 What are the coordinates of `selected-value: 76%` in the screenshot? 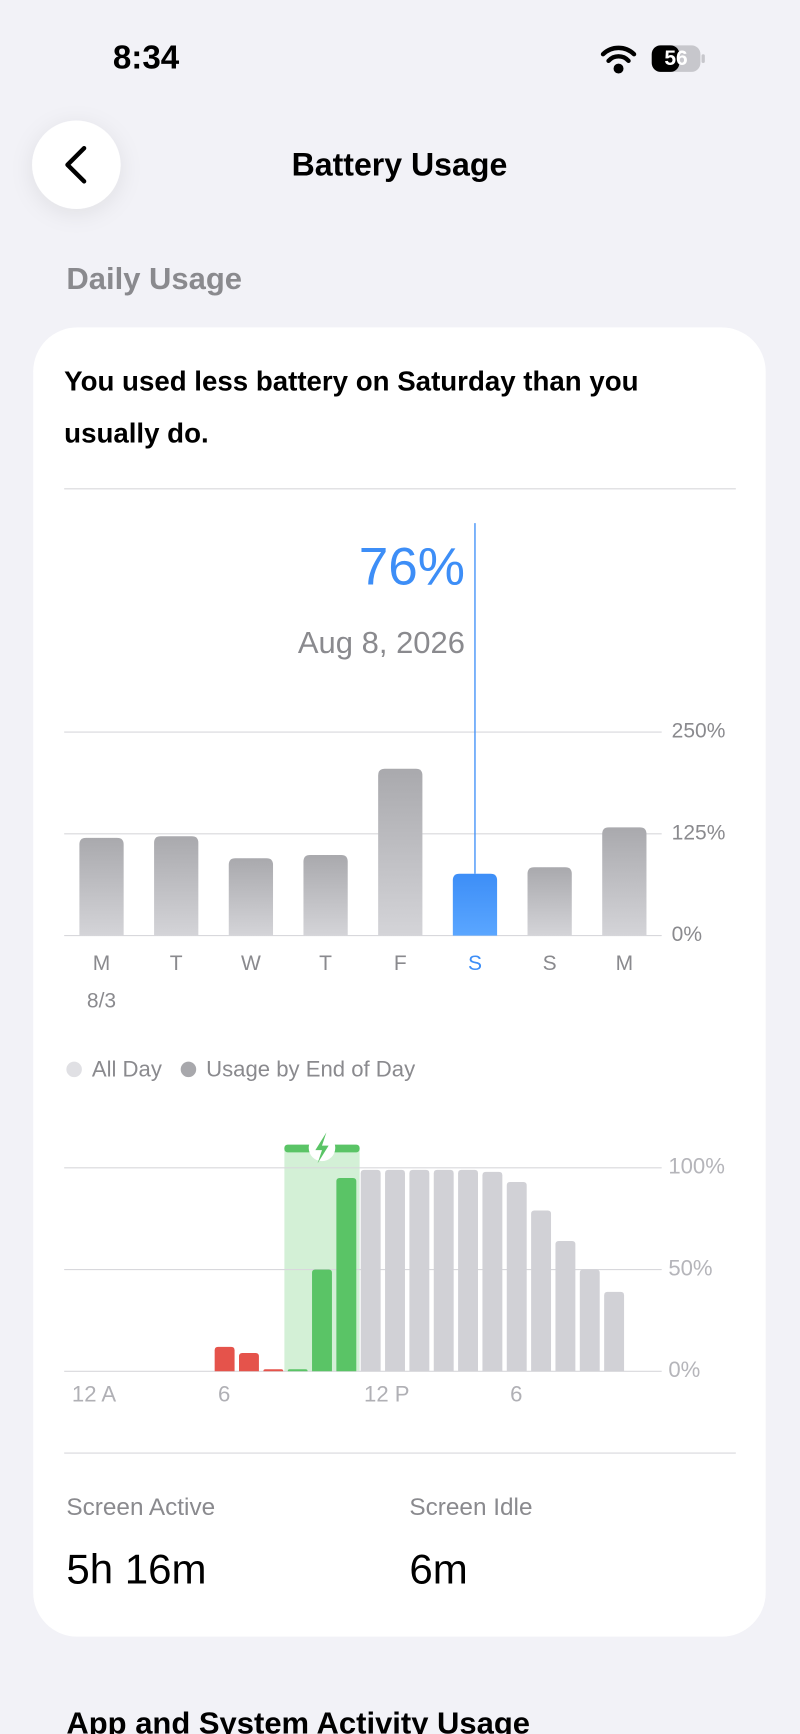 It's located at (412, 567).